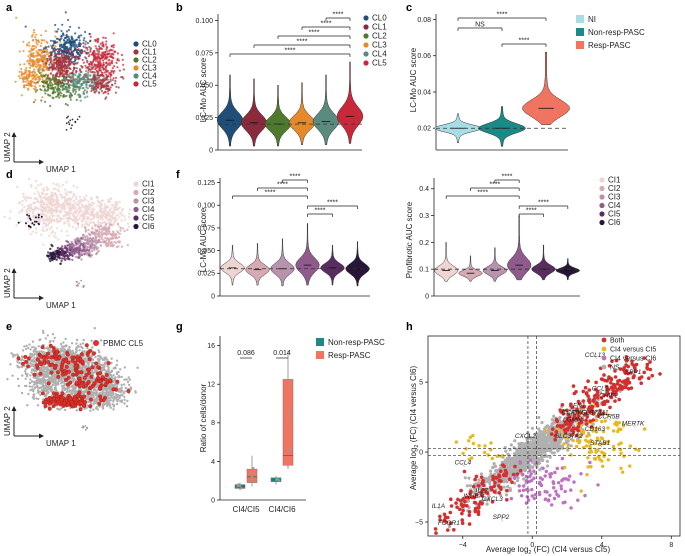  What do you see at coordinates (338, 15) in the screenshot?
I see `violin-b-sig-label: ****` at bounding box center [338, 15].